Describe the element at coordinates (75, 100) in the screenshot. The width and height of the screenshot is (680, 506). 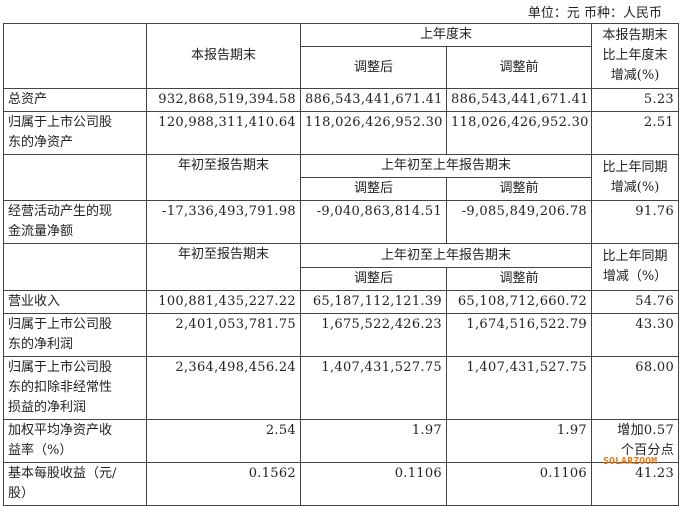
I see `row-label: 总资产` at that location.